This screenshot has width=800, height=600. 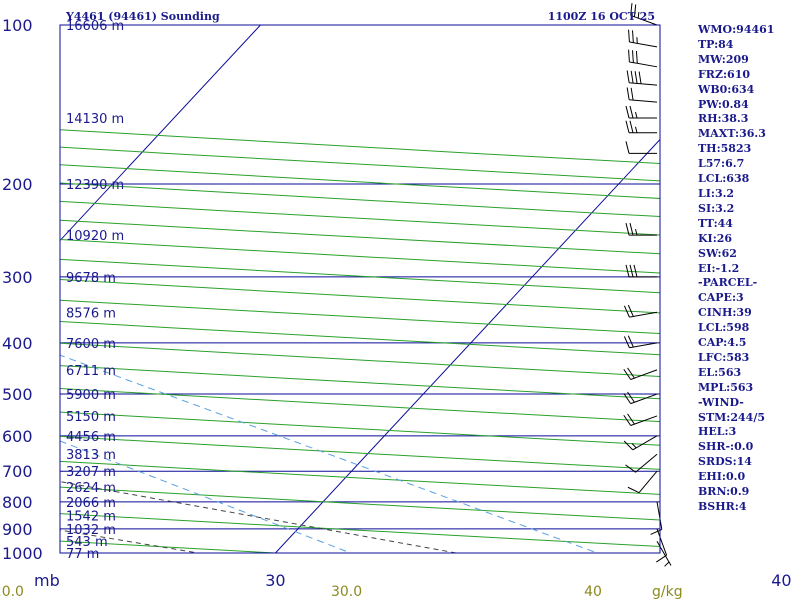 I want to click on pressure-tick-label: 400, so click(x=17, y=343).